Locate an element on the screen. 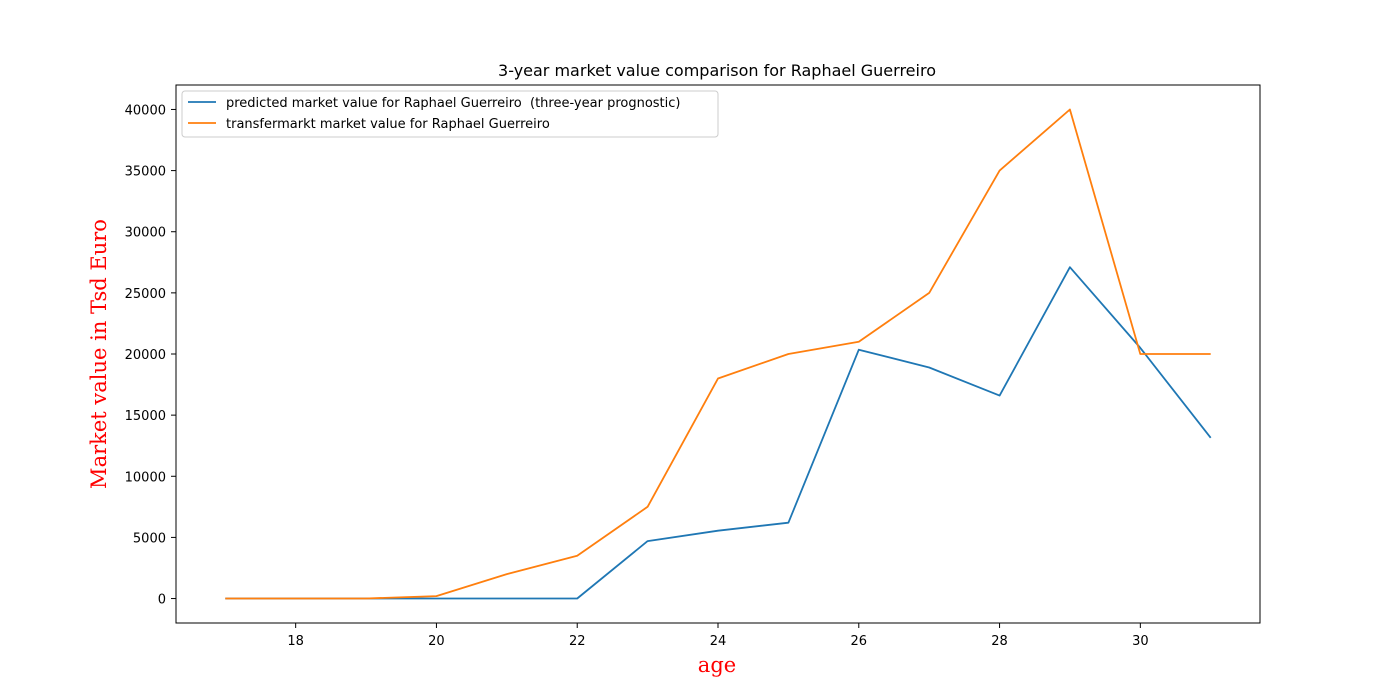 The width and height of the screenshot is (1400, 700). y-tick-label: 25000 is located at coordinates (145, 294).